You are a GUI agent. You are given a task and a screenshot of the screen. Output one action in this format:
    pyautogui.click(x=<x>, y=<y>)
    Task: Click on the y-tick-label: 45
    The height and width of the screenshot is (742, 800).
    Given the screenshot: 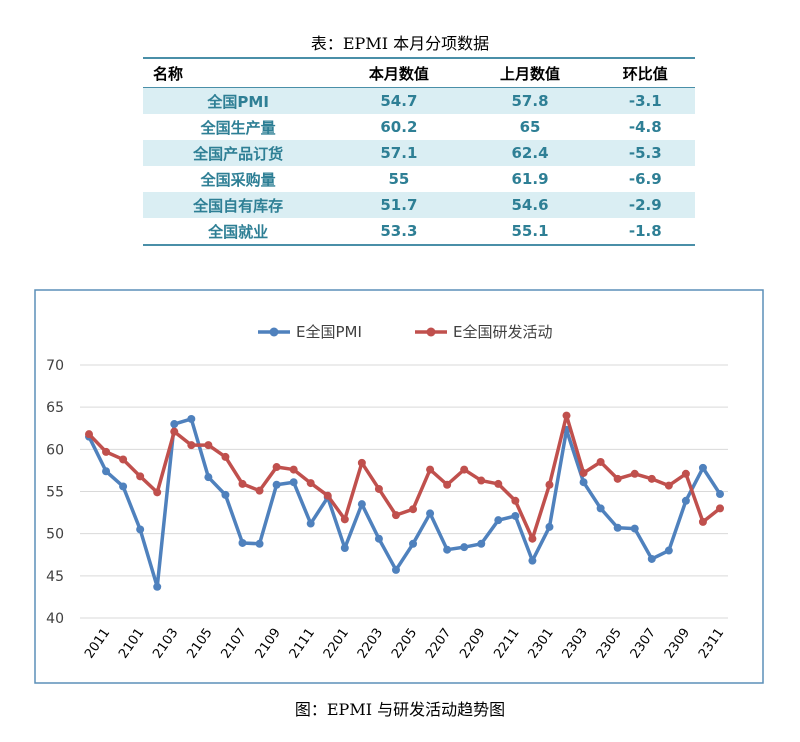 What is the action you would take?
    pyautogui.click(x=55, y=577)
    